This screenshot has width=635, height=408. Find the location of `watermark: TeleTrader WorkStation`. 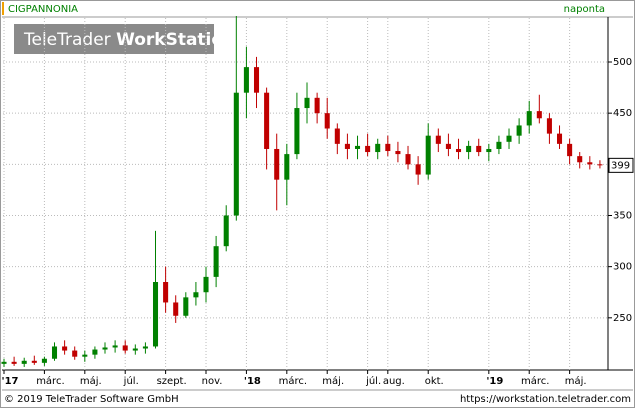

watermark: TeleTrader WorkStation is located at coordinates (129, 40).